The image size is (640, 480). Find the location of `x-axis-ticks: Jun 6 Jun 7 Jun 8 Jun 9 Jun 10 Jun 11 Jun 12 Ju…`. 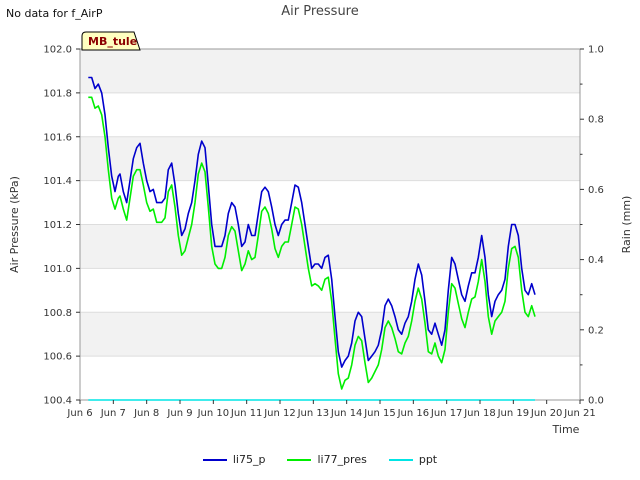

x-axis-ticks: Jun 6 Jun 7 Jun 8 Jun 9 Jun 10 Jun 11 Jun 12 Ju… is located at coordinates (331, 409).